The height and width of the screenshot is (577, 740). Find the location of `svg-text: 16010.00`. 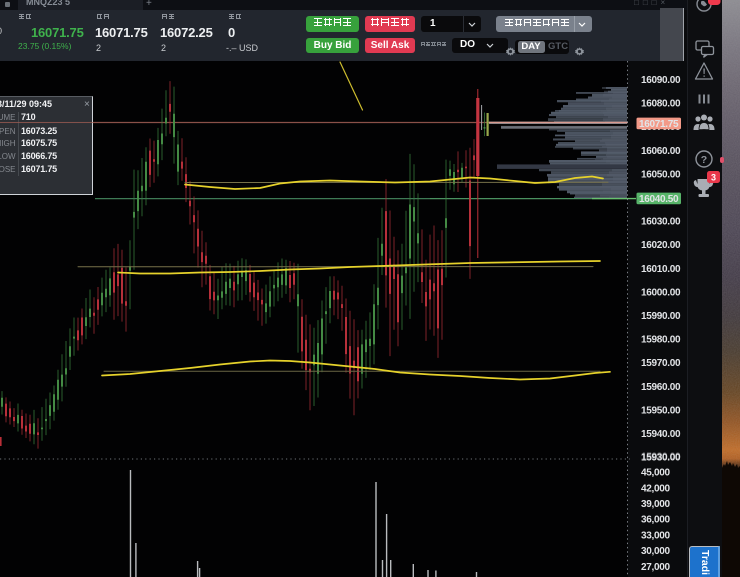

svg-text: 16010.00 is located at coordinates (661, 269).